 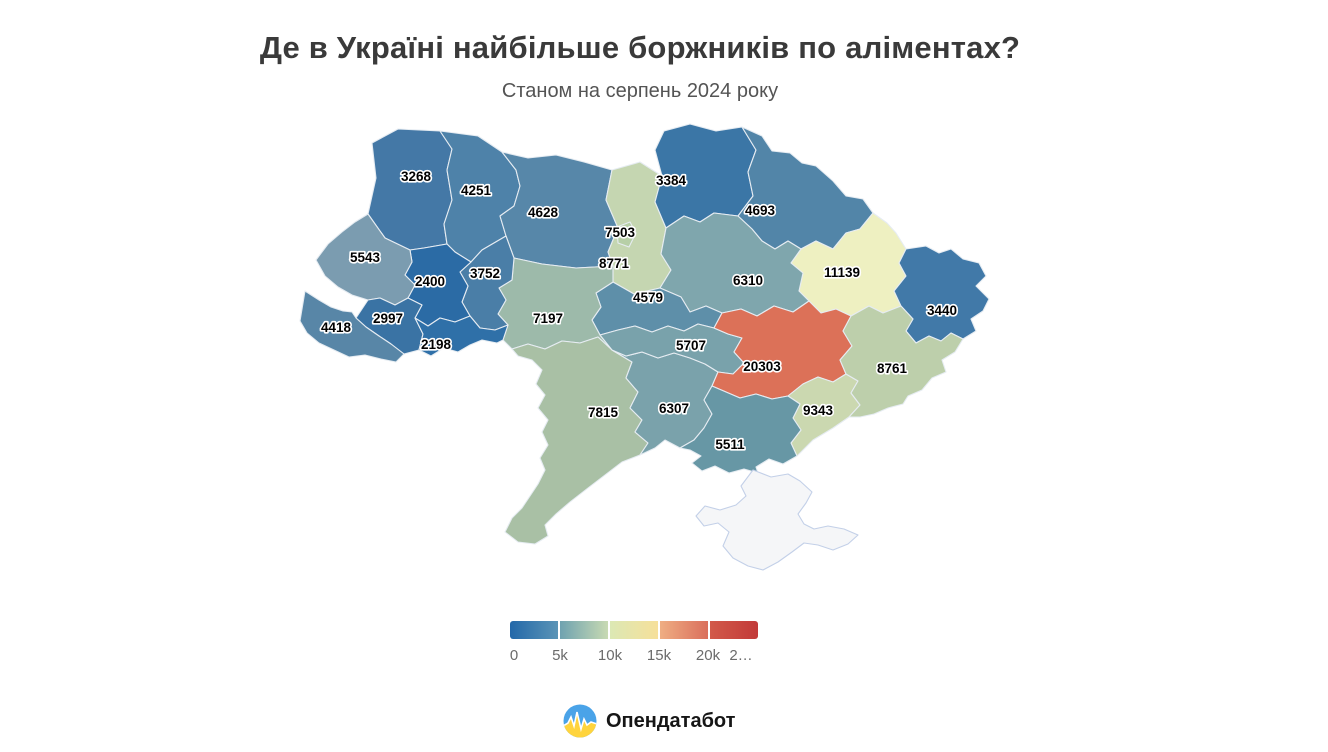 What do you see at coordinates (416, 176) in the screenshot?
I see `region-value-label-volyn: 3268` at bounding box center [416, 176].